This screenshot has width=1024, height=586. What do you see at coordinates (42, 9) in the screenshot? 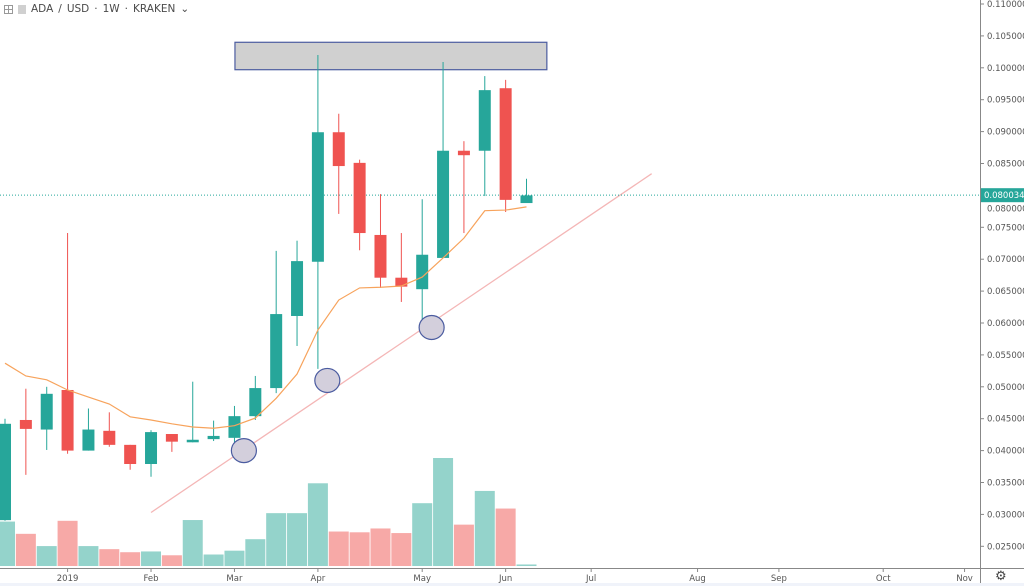
I see `symbol-base: ADA` at bounding box center [42, 9].